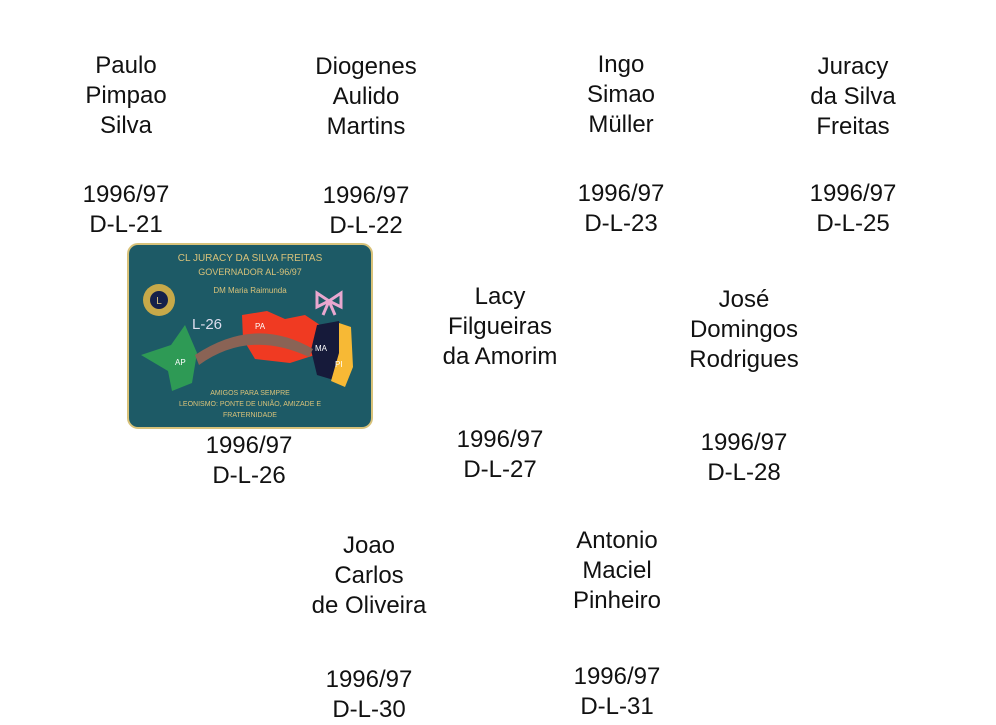 This screenshot has width=996, height=725. Describe the element at coordinates (500, 356) in the screenshot. I see `name-line: da Amorim` at that location.